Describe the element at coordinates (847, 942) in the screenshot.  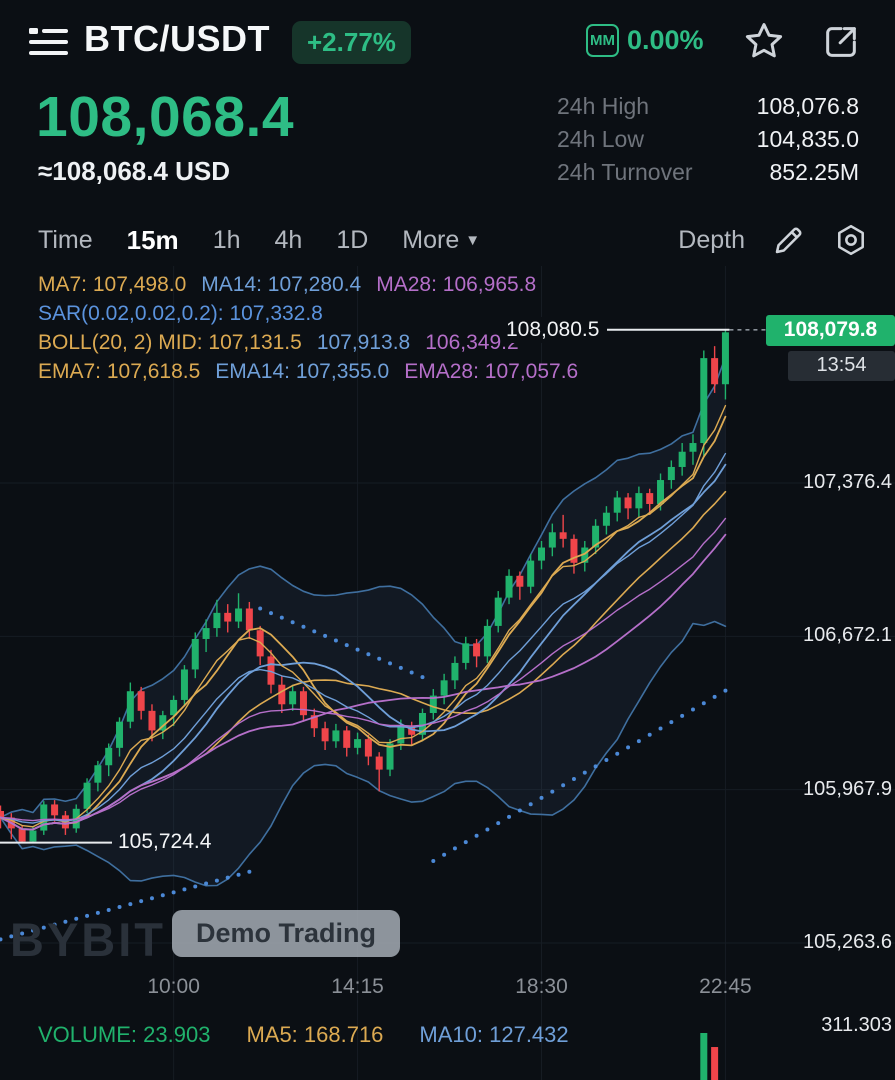
I see `y-axis-label: 105,263.6` at that location.